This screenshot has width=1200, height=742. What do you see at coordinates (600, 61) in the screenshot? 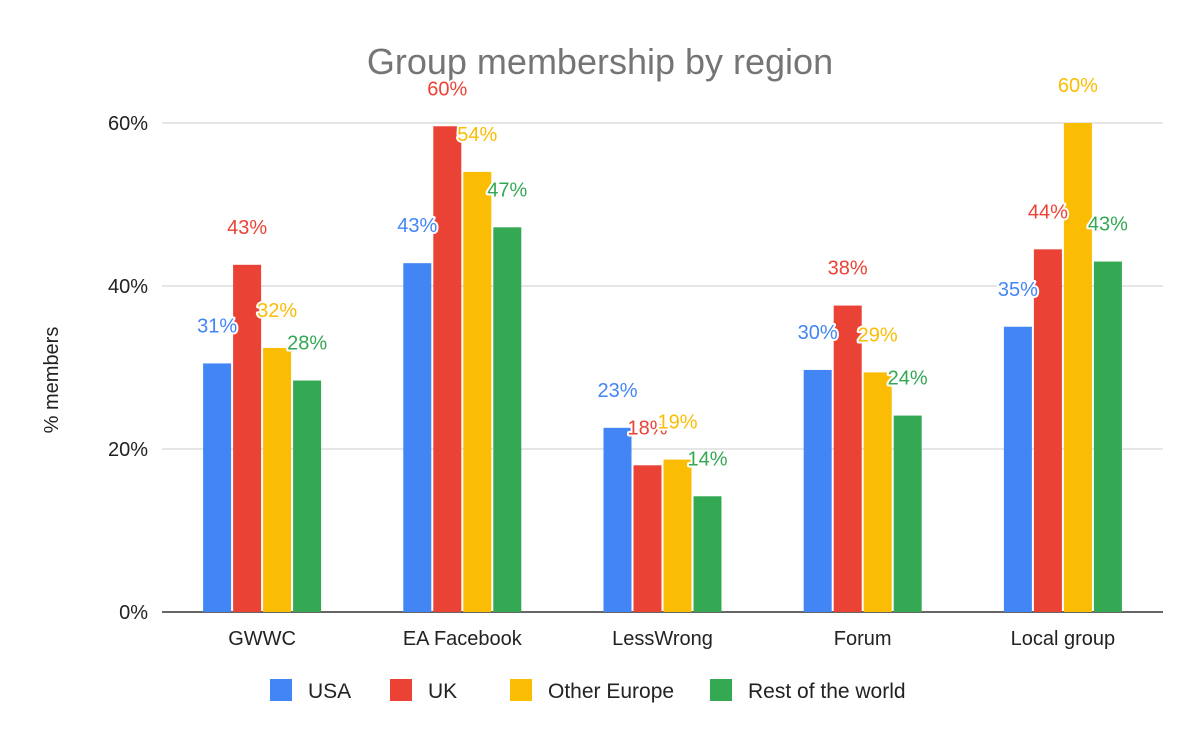
I see `chart-title: Group membership by region` at bounding box center [600, 61].